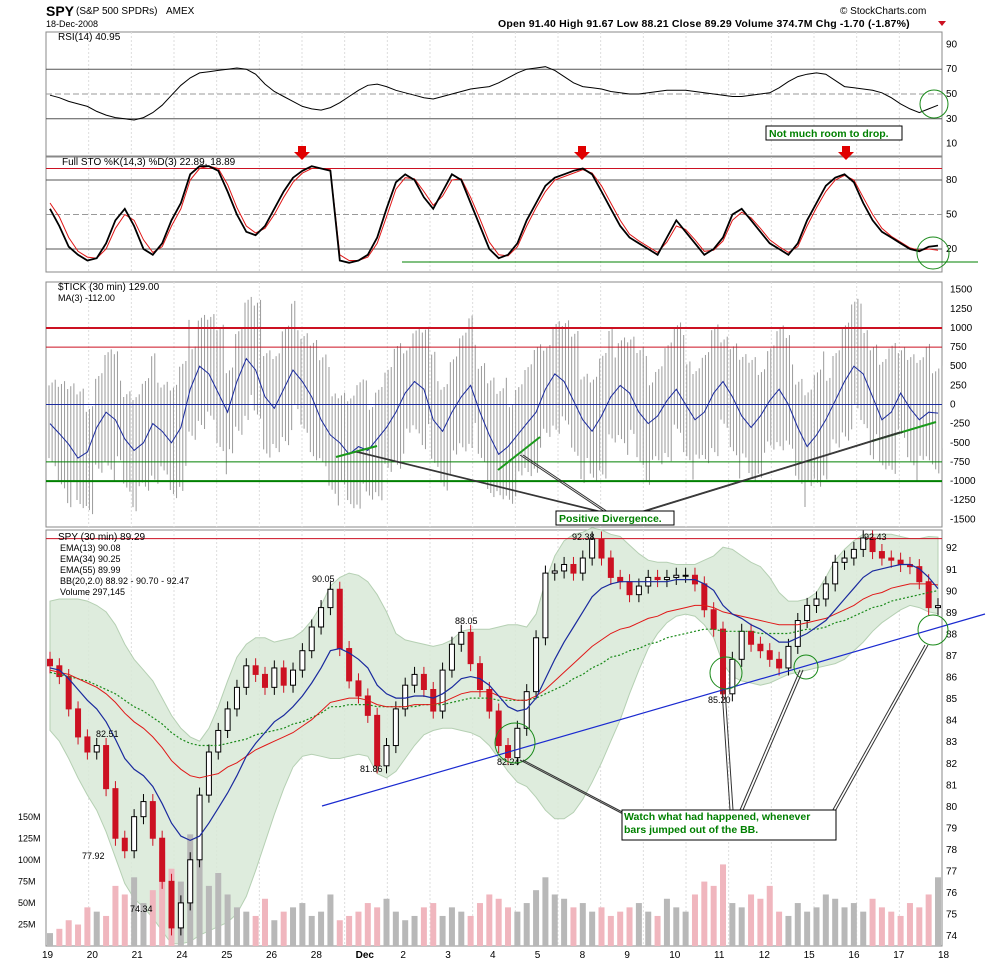 The width and height of the screenshot is (990, 963). What do you see at coordinates (961, 309) in the screenshot?
I see `tick-tick-label: 1250` at bounding box center [961, 309].